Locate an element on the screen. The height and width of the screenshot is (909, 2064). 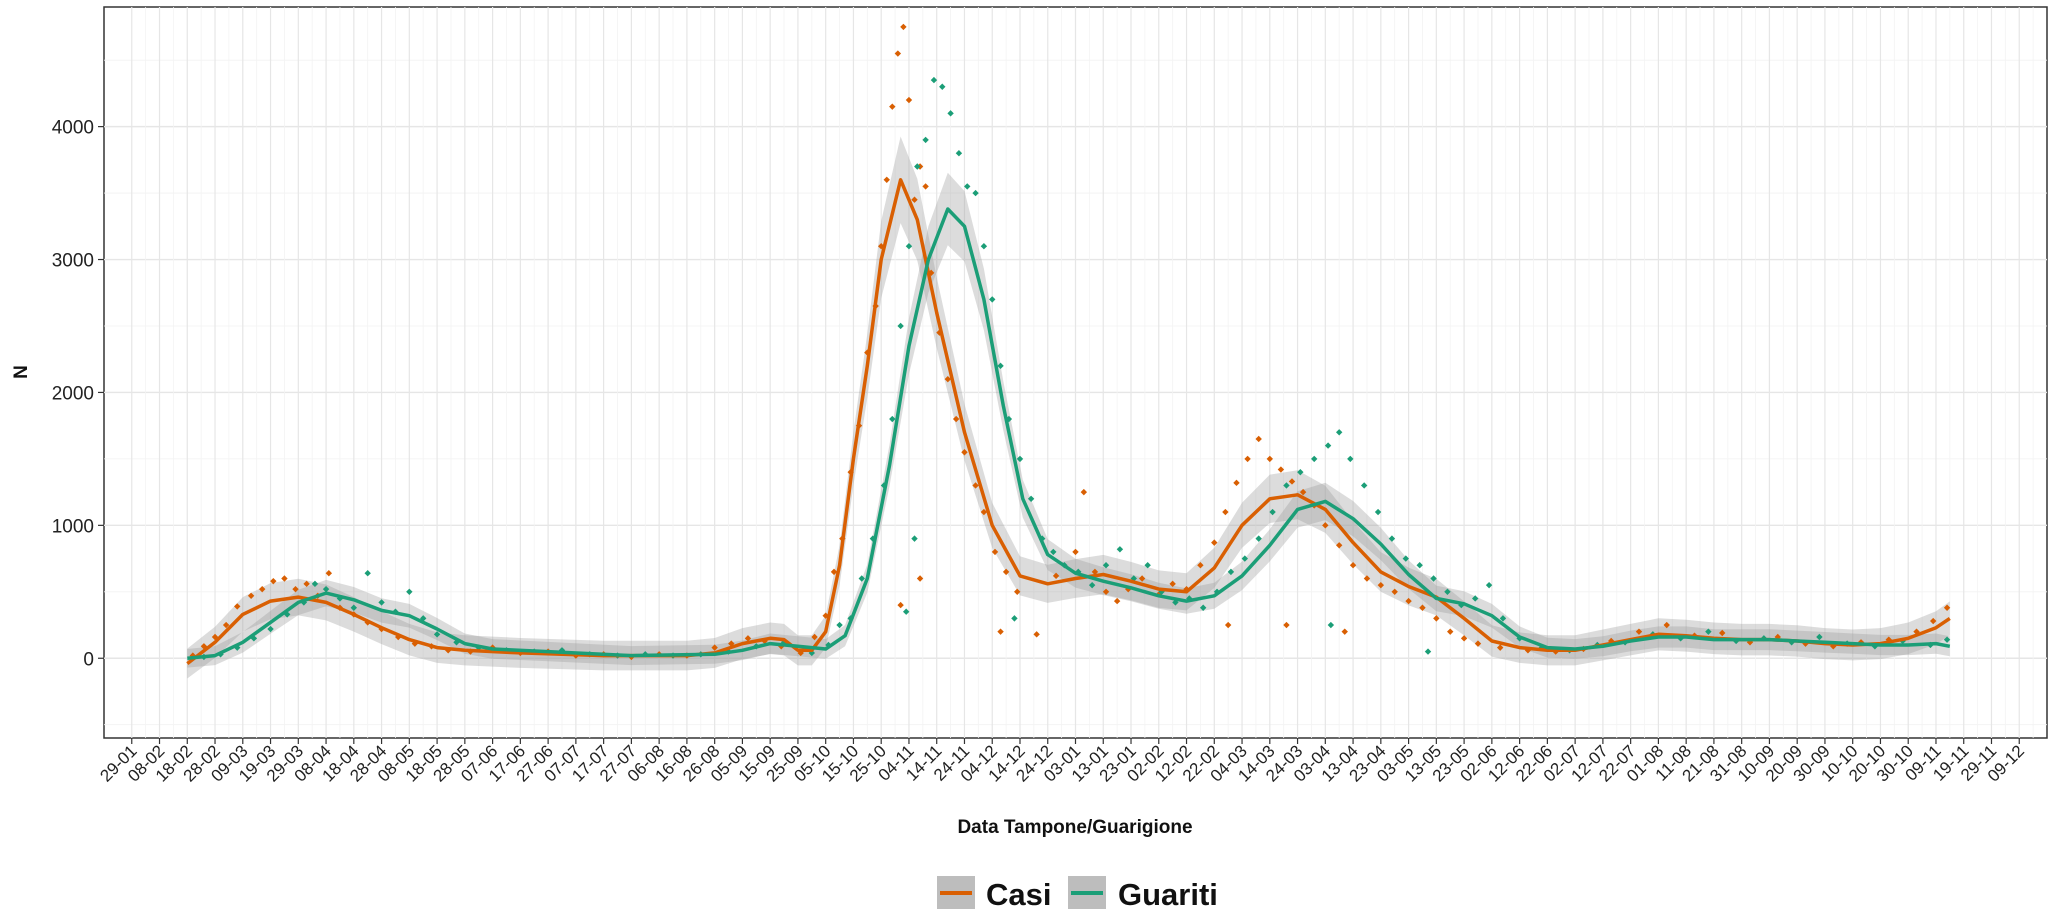
y-tick-label: 2000 is located at coordinates (73, 393).